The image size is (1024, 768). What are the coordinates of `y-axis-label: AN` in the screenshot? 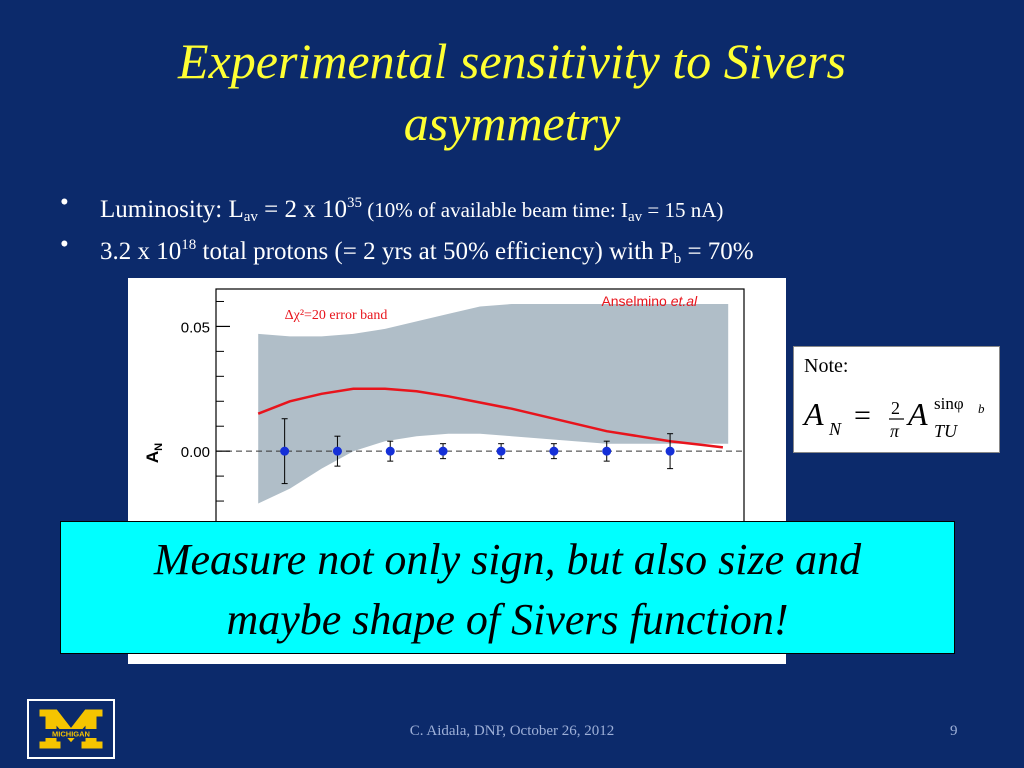 It's located at (154, 453).